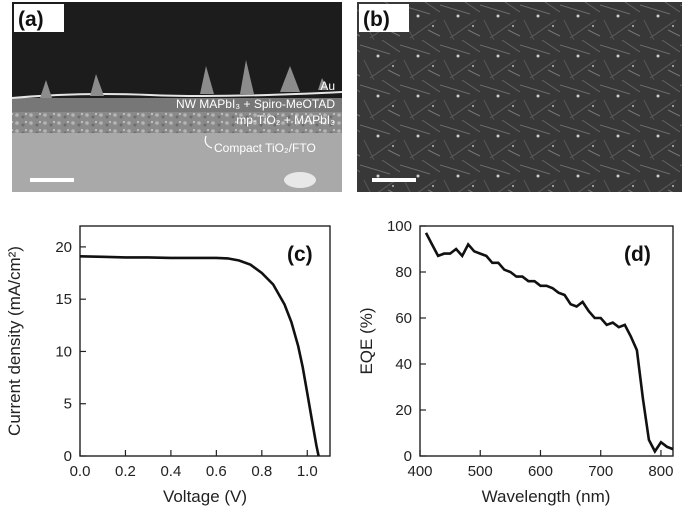 Image resolution: width=685 pixels, height=509 pixels. I want to click on x-tick-label-d: 400, so click(419, 471).